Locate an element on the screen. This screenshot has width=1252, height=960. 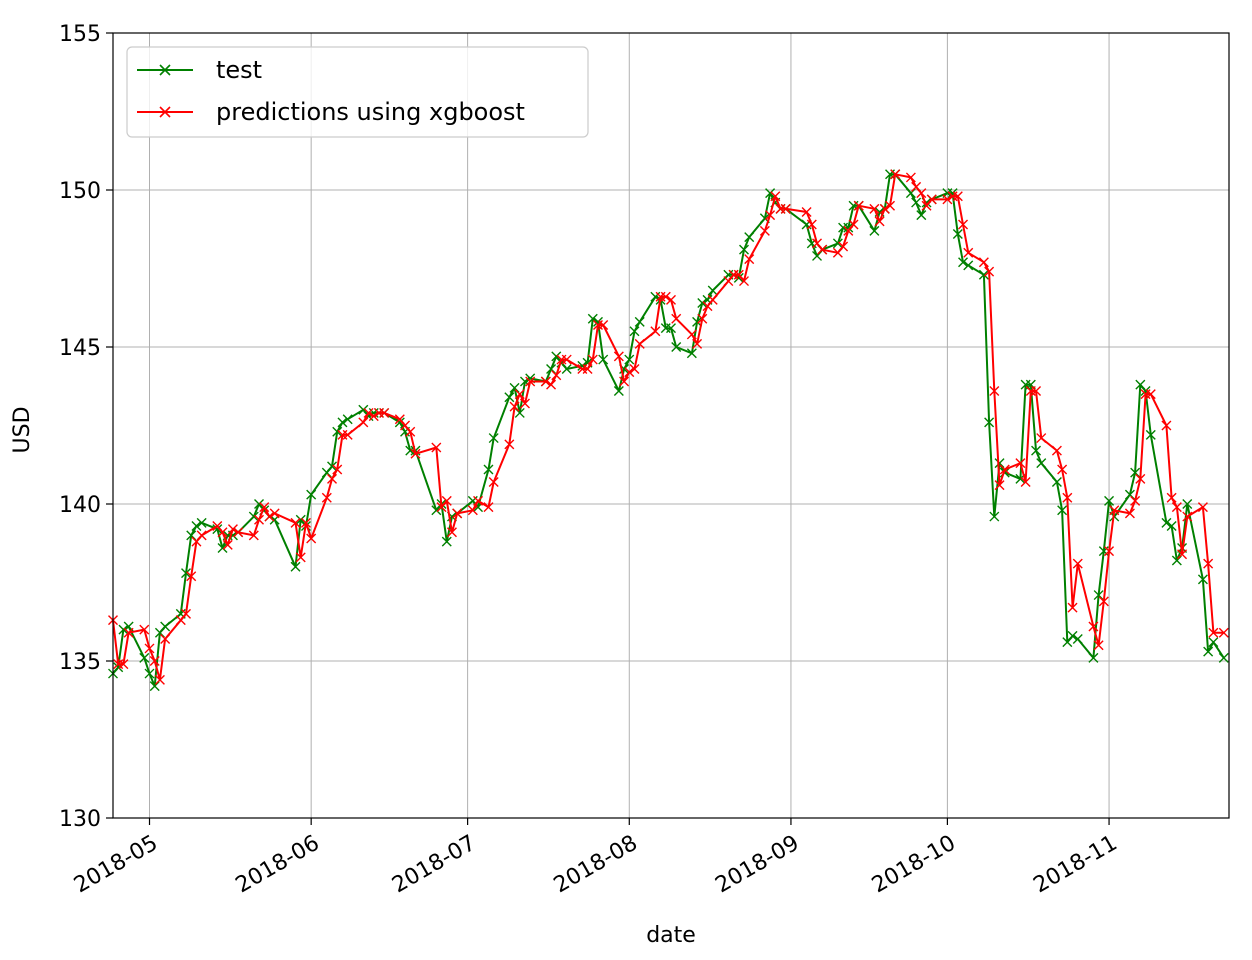
legend-entry-test: test is located at coordinates (199, 70).